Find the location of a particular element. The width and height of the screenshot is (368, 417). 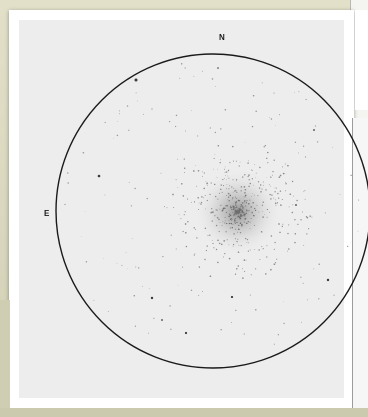

lower-left-edge is located at coordinates (5, 358).